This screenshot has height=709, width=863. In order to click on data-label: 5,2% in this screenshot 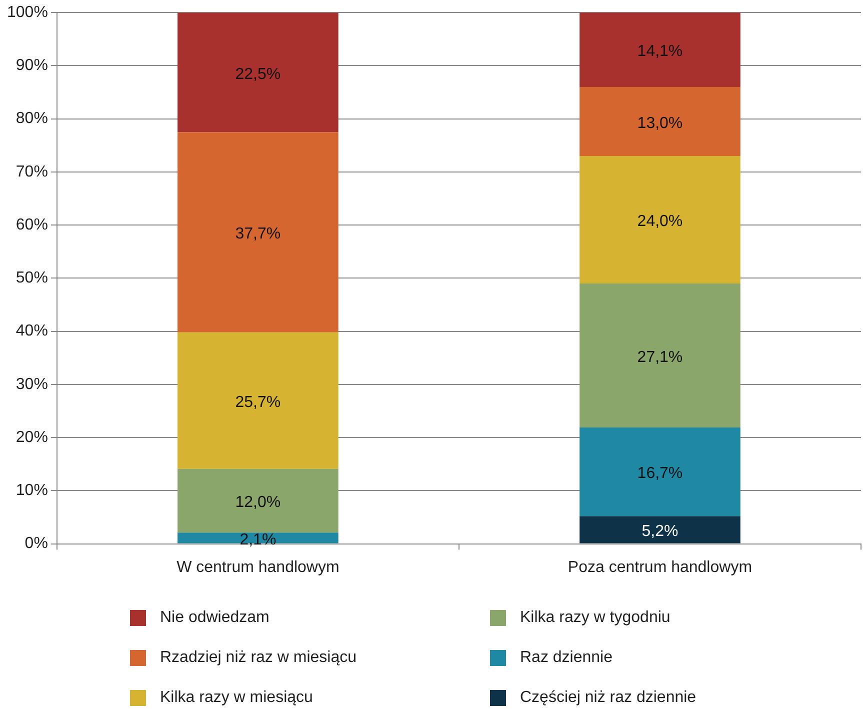, I will do `click(660, 531)`.